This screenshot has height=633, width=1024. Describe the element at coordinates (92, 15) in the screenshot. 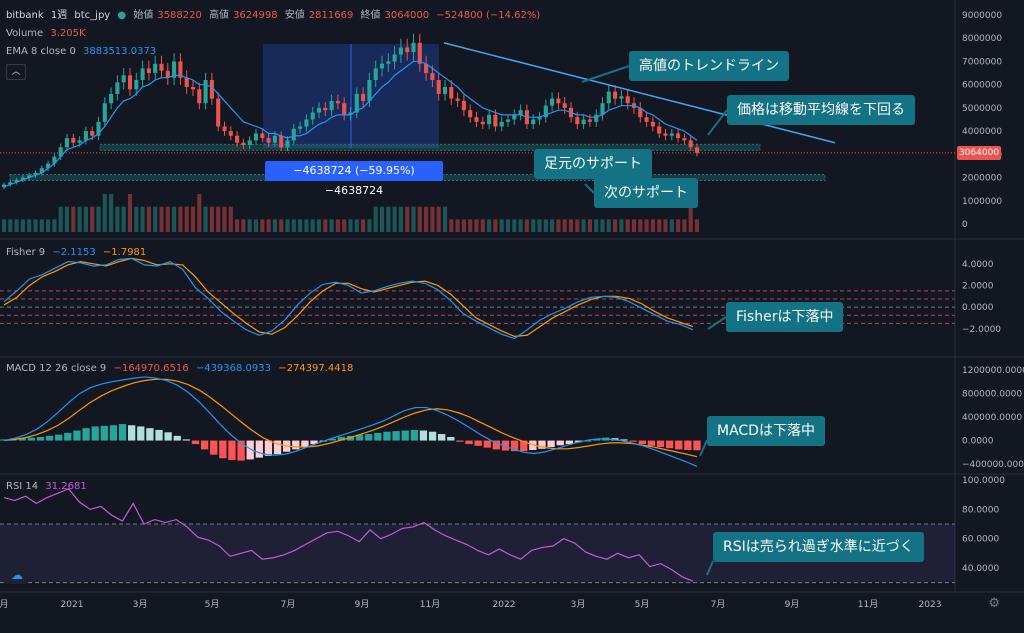

I see `symbol-name: btc_jpy` at that location.